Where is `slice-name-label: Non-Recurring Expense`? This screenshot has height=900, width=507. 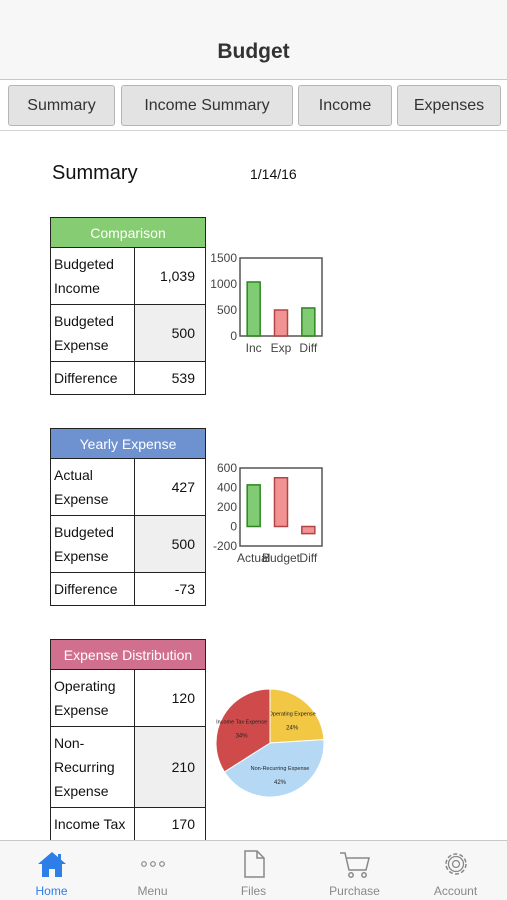
slice-name-label: Non-Recurring Expense is located at coordinates (280, 769).